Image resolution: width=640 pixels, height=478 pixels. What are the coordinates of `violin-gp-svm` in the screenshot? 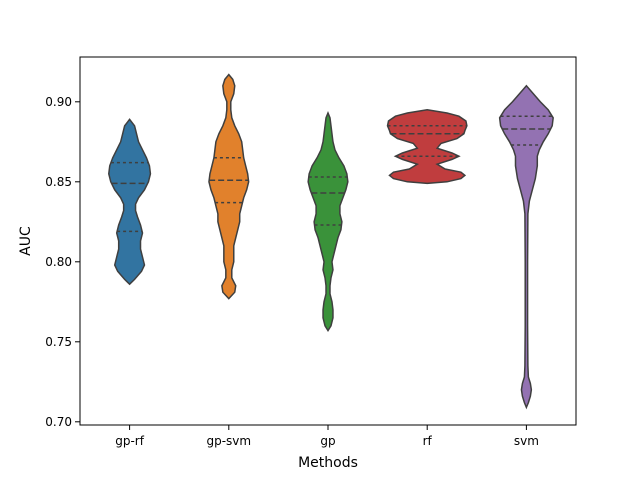 It's located at (229, 186).